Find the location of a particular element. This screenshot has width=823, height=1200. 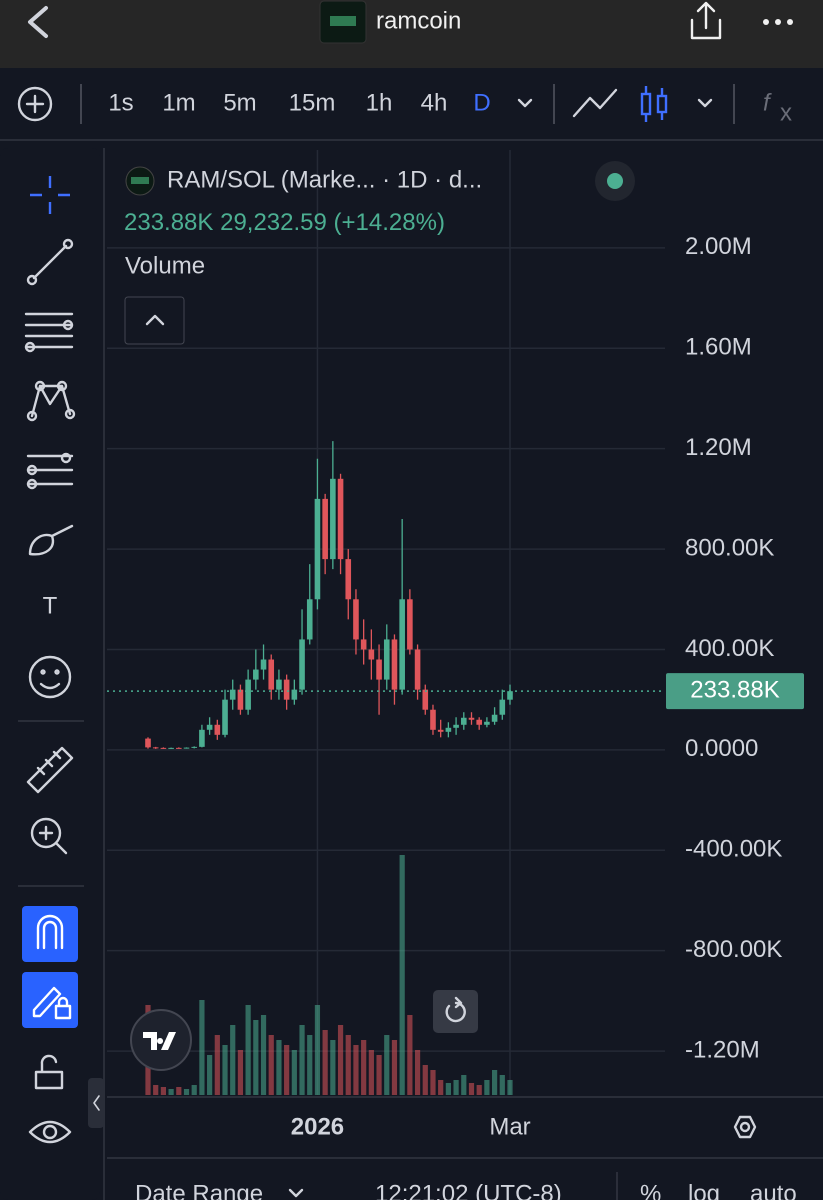

last-price-label: 233.88K is located at coordinates (734, 690).